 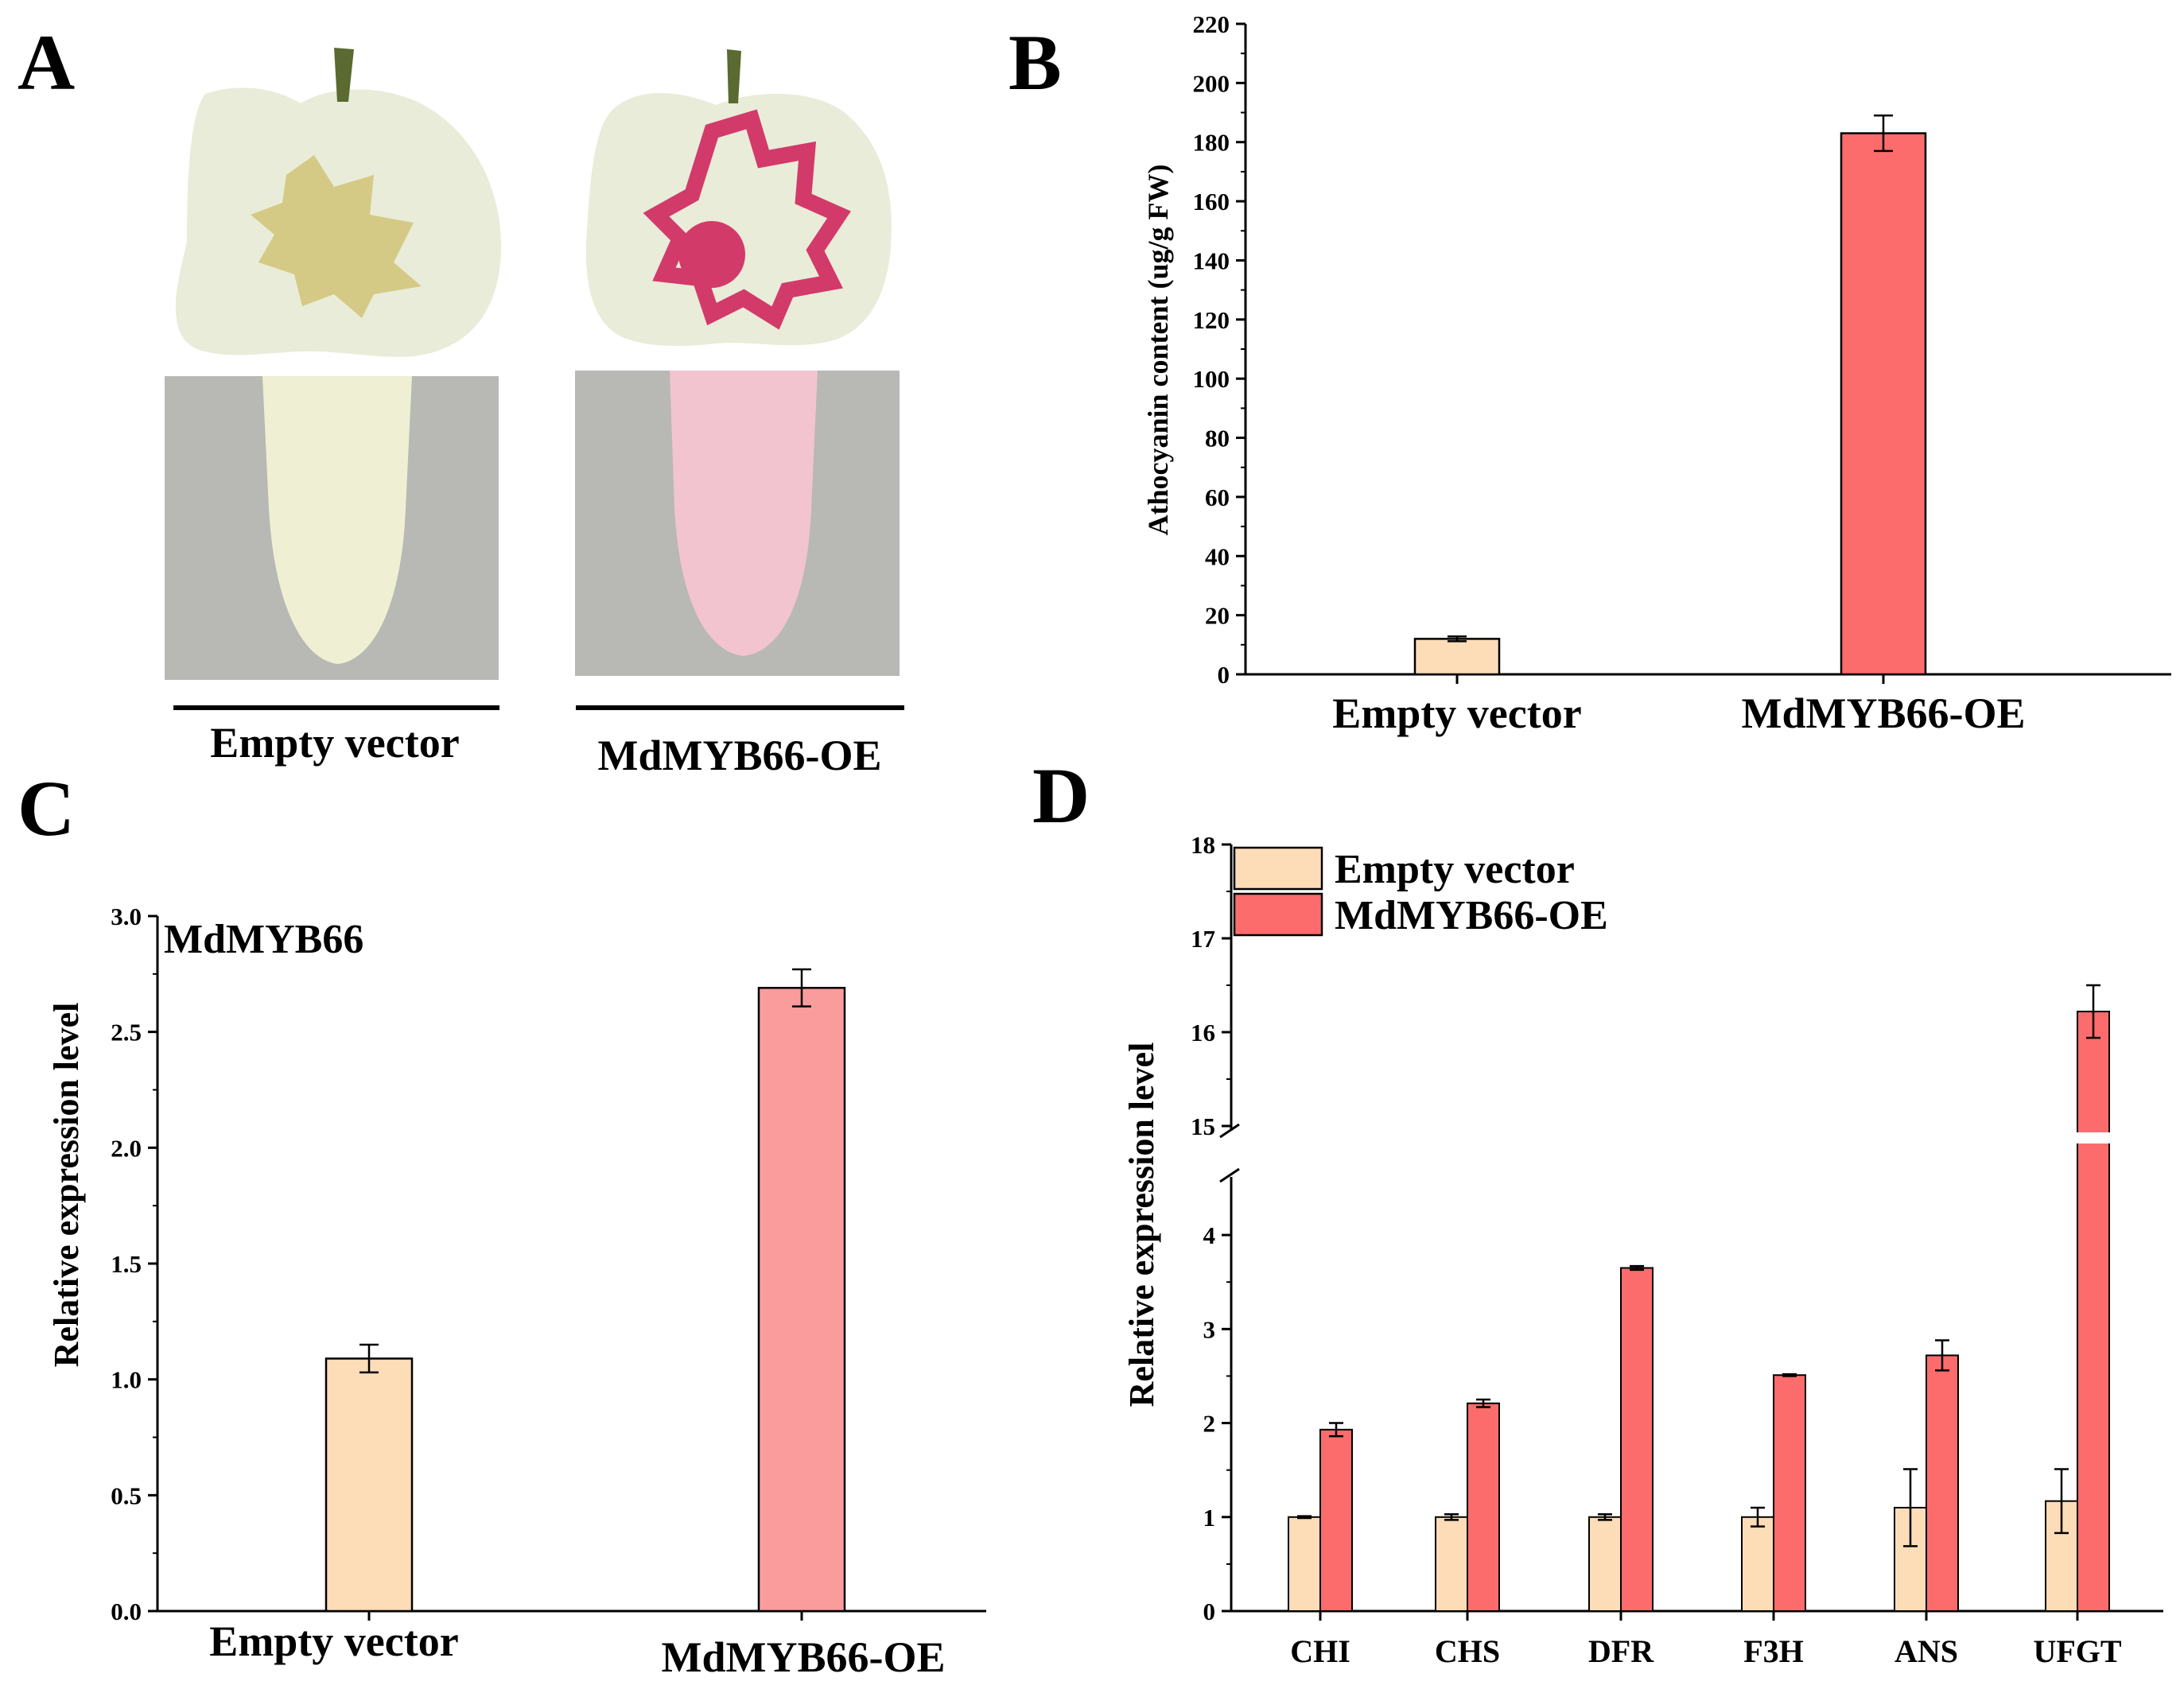 I want to click on chart-c-ytick-label: 3.0, so click(x=126, y=916).